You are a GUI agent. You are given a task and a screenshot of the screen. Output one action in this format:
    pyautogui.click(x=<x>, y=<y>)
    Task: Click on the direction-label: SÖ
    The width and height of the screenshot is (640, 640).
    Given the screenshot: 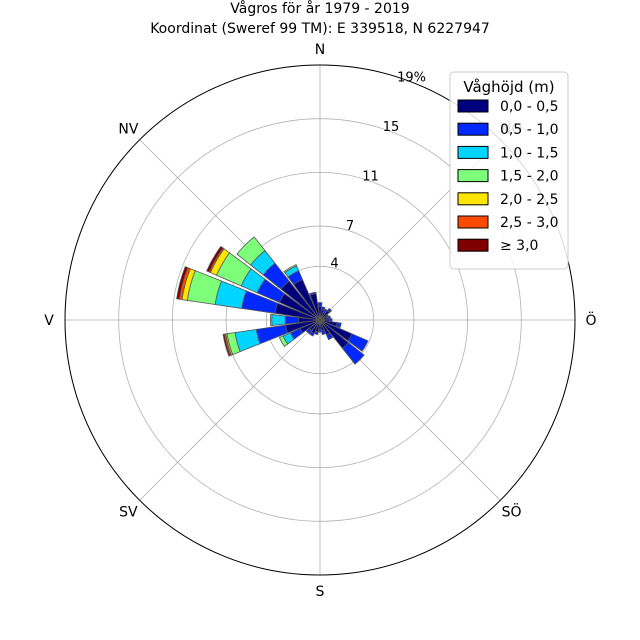 What is the action you would take?
    pyautogui.click(x=512, y=512)
    